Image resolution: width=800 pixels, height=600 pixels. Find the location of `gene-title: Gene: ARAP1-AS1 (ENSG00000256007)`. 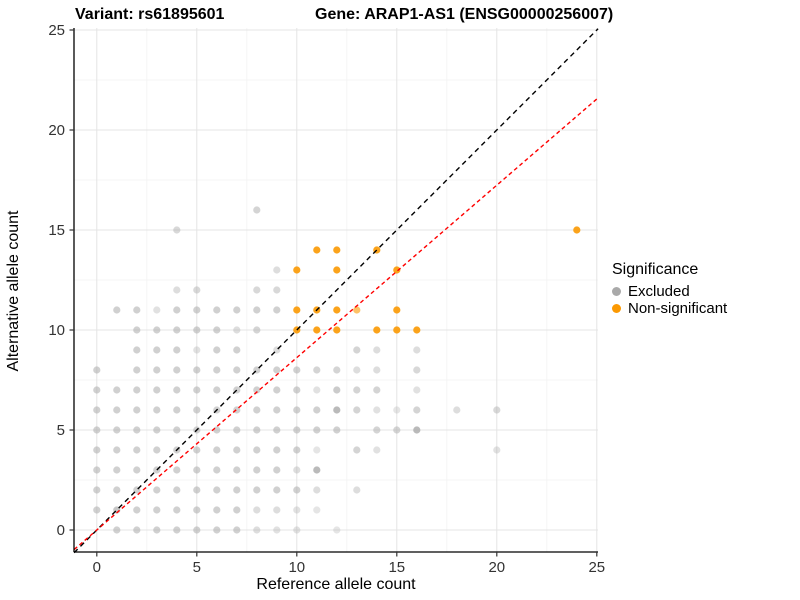

gene-title: Gene: ARAP1-AS1 (ENSG00000256007) is located at coordinates (464, 14).